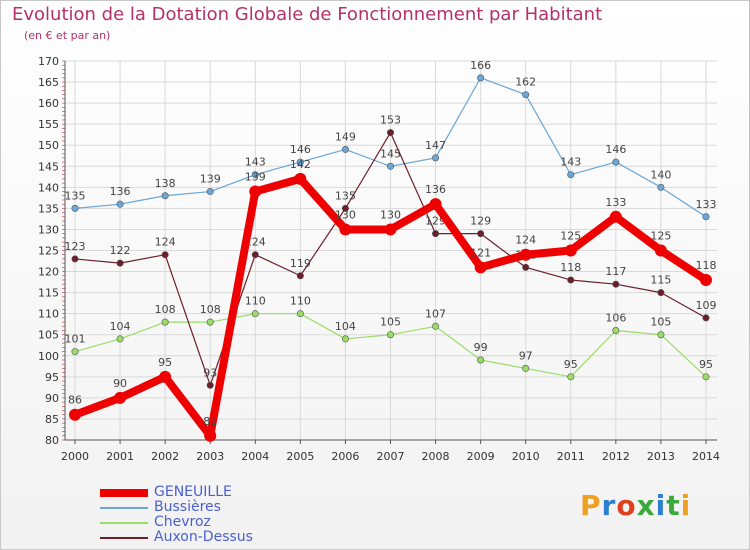 This screenshot has height=550, width=750. I want to click on data-label-bussi-res: 149, so click(345, 136).